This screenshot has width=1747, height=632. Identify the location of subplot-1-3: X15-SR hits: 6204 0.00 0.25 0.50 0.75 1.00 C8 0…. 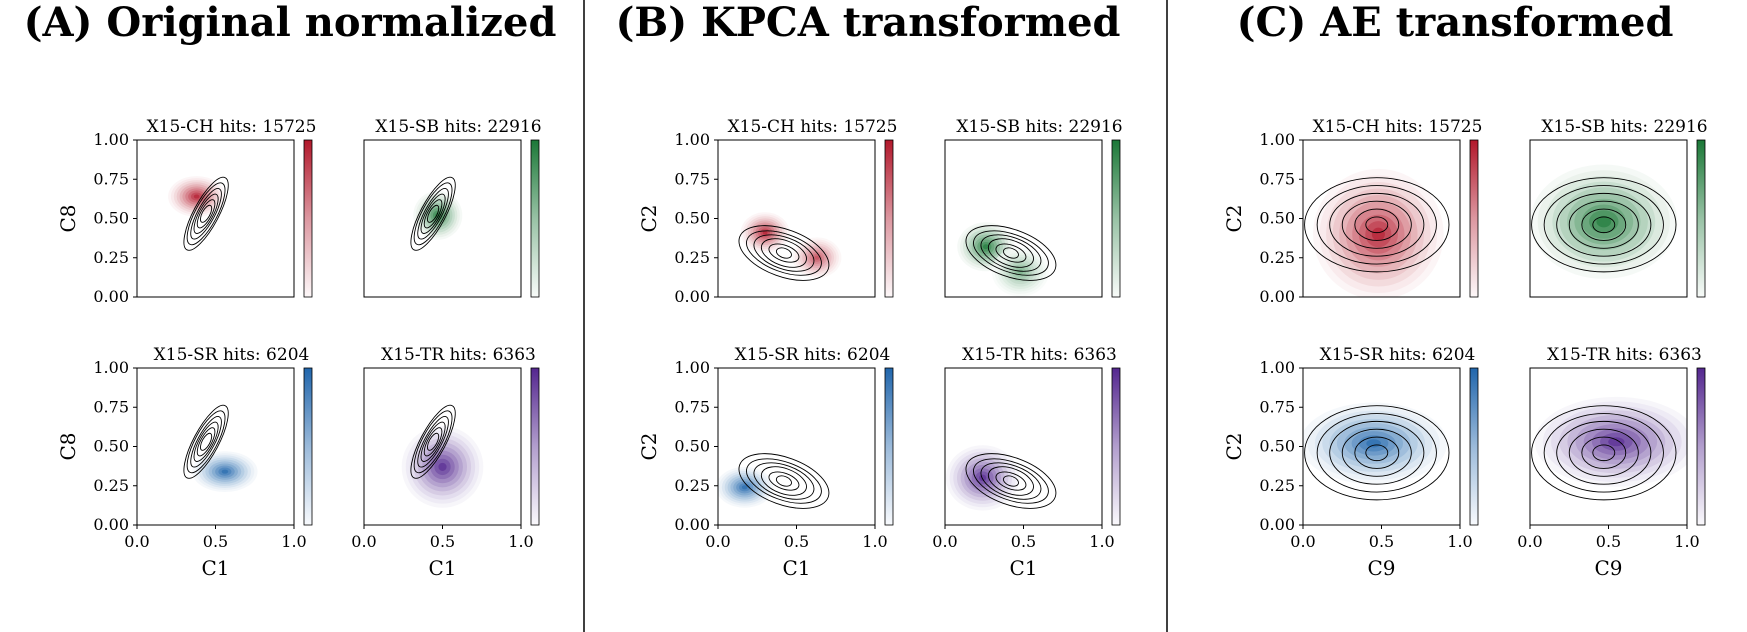
(184, 462).